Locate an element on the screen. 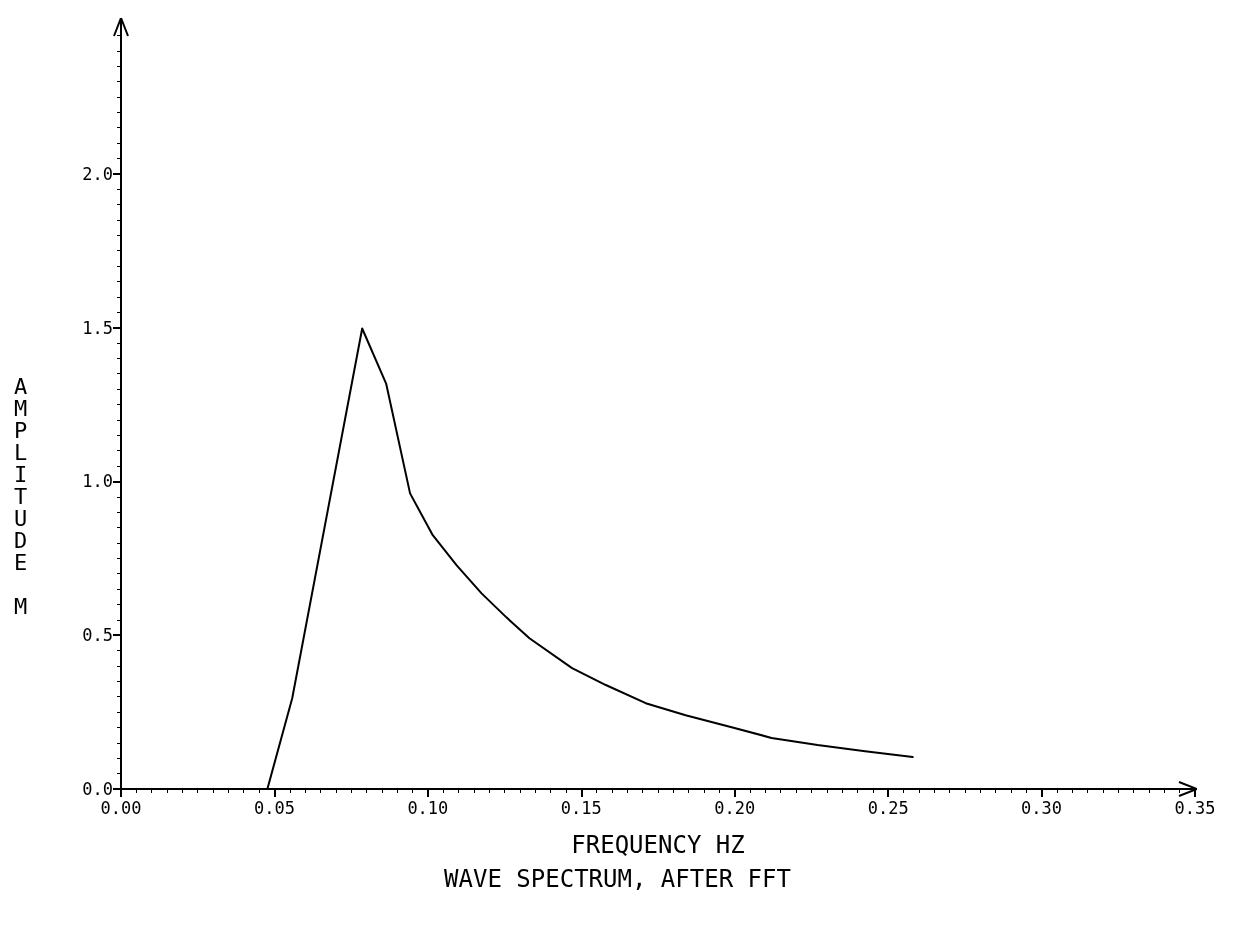  y-tick-label: 2.0 is located at coordinates (97, 173).